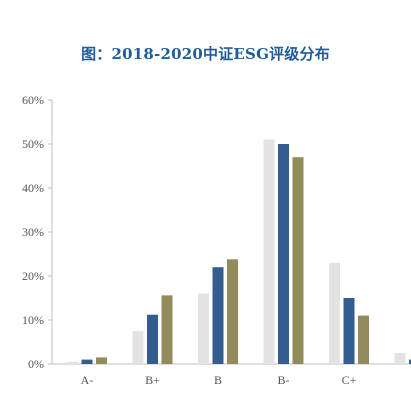 Image resolution: width=411 pixels, height=402 pixels. What do you see at coordinates (349, 331) in the screenshot?
I see `bar-C+-series-2` at bounding box center [349, 331].